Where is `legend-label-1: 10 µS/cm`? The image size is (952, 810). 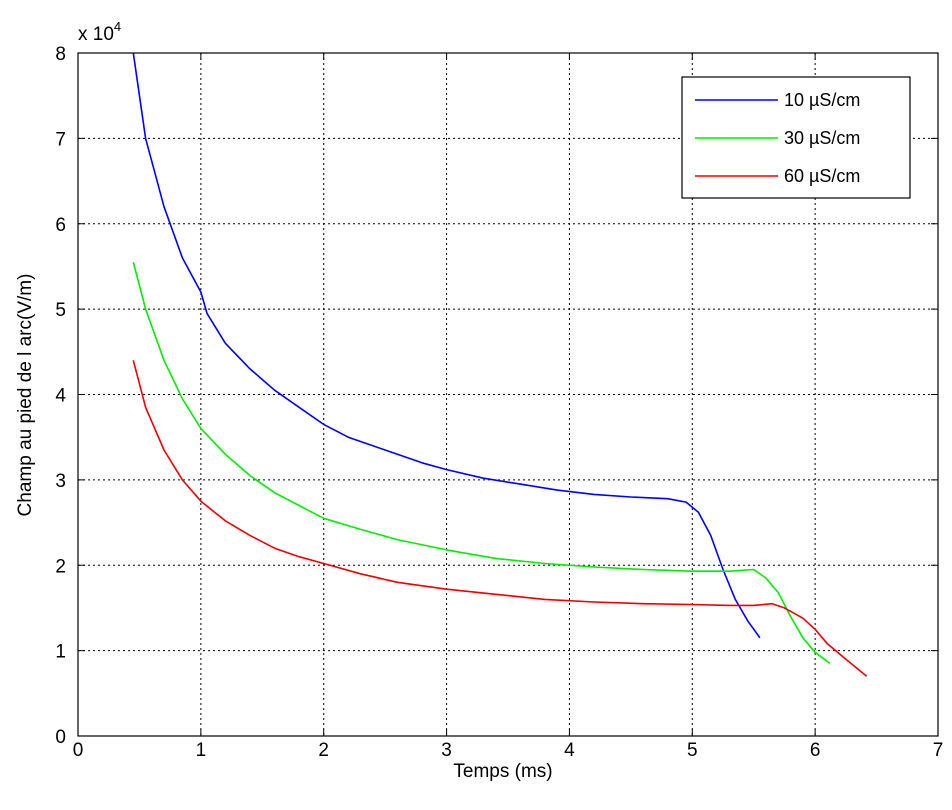 legend-label-1: 10 µS/cm is located at coordinates (822, 100).